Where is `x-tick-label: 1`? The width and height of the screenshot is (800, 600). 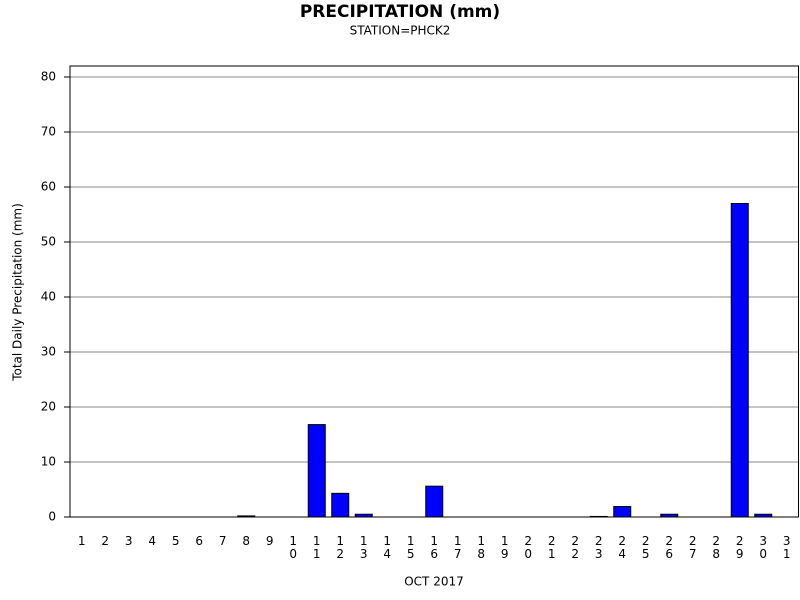
x-tick-label: 1 is located at coordinates (81, 541).